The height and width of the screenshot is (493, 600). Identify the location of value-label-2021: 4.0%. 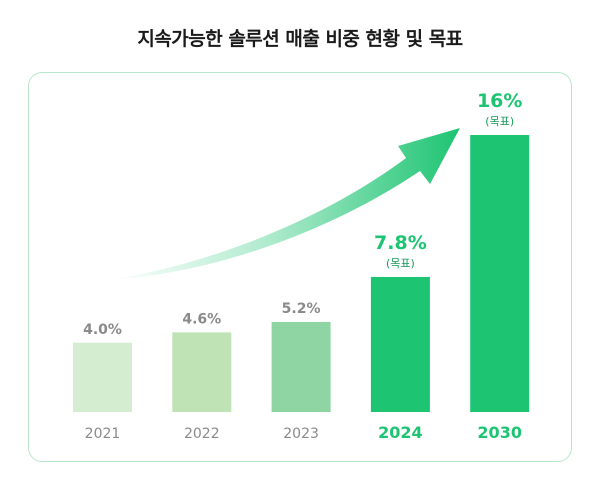
(102, 330).